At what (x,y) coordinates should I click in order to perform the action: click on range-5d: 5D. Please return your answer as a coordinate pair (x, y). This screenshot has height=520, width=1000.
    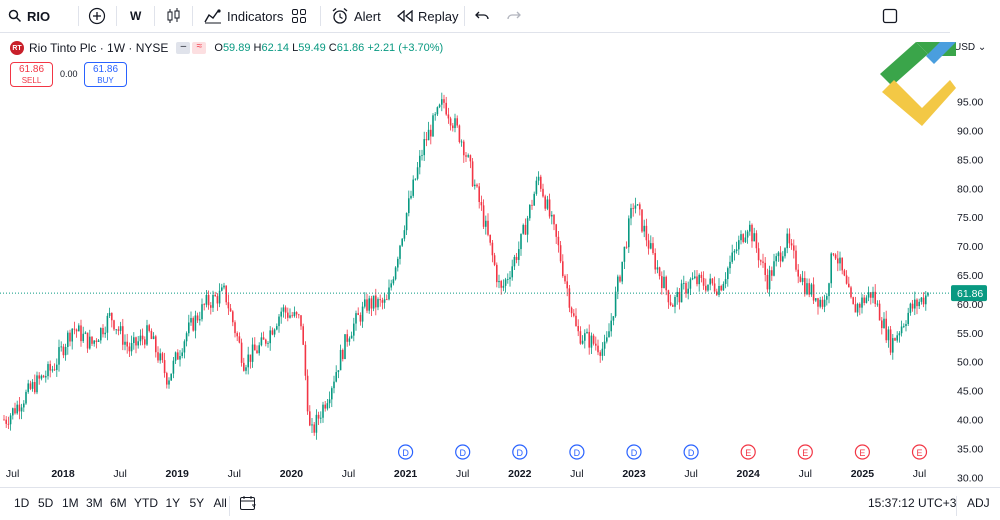
    Looking at the image, I should click on (46, 503).